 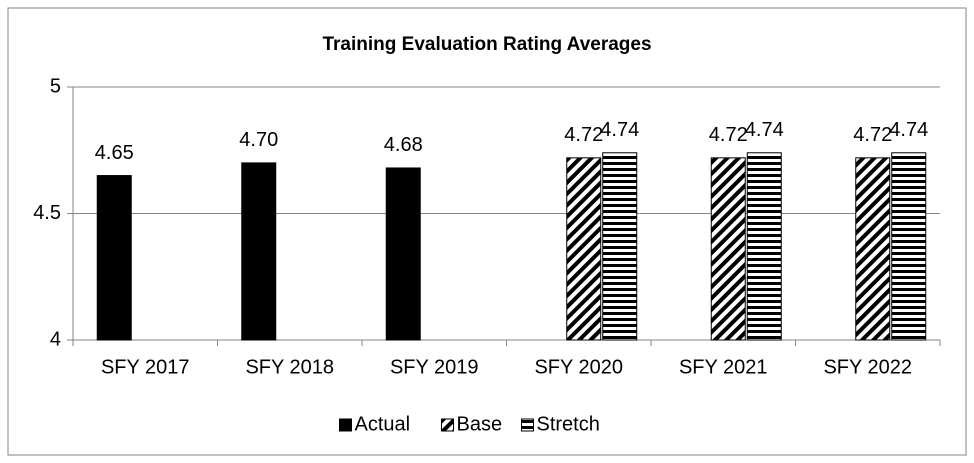 What do you see at coordinates (55, 339) in the screenshot?
I see `y-tick-label: 4` at bounding box center [55, 339].